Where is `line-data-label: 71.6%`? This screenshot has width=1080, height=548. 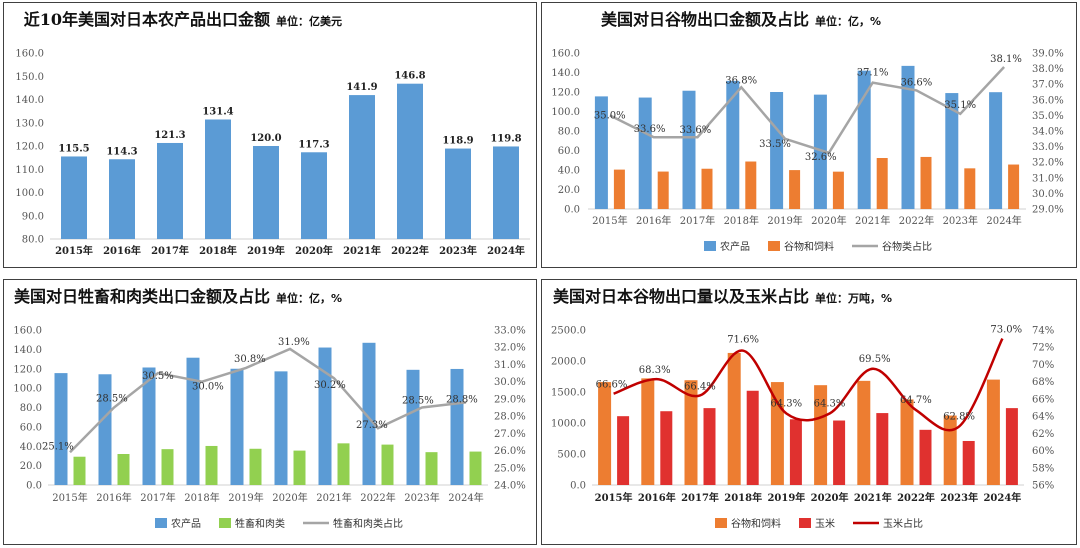 line-data-label: 71.6% is located at coordinates (743, 340).